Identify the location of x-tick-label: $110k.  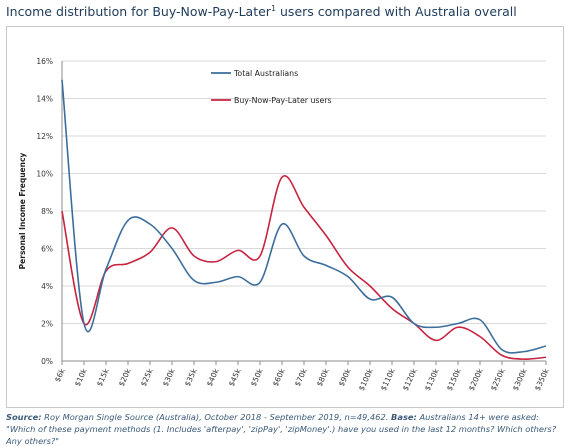
(388, 379).